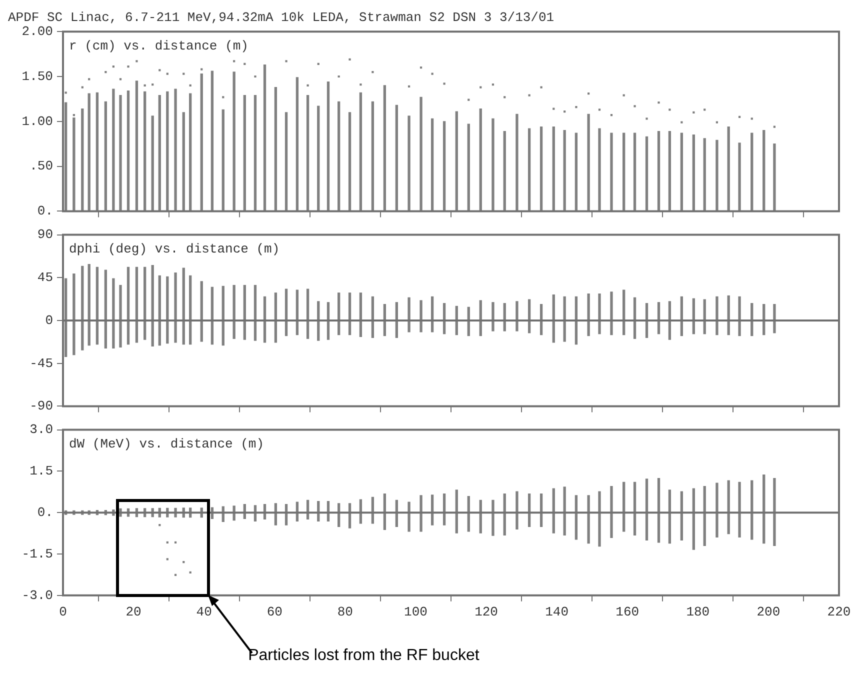  Describe the element at coordinates (41, 166) in the screenshot. I see `y-tick-label: .50` at that location.